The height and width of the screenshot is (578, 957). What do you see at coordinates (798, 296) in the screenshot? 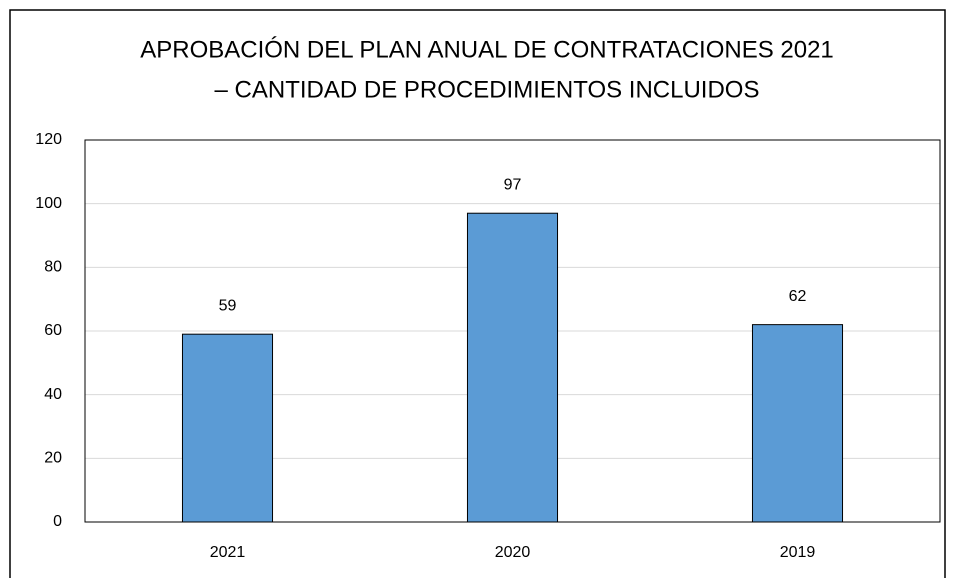
I see `data-label: 62` at bounding box center [798, 296].